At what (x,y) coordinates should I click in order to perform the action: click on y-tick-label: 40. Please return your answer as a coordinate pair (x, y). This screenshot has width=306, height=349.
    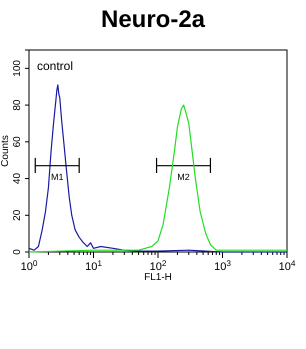
    Looking at the image, I should click on (17, 178).